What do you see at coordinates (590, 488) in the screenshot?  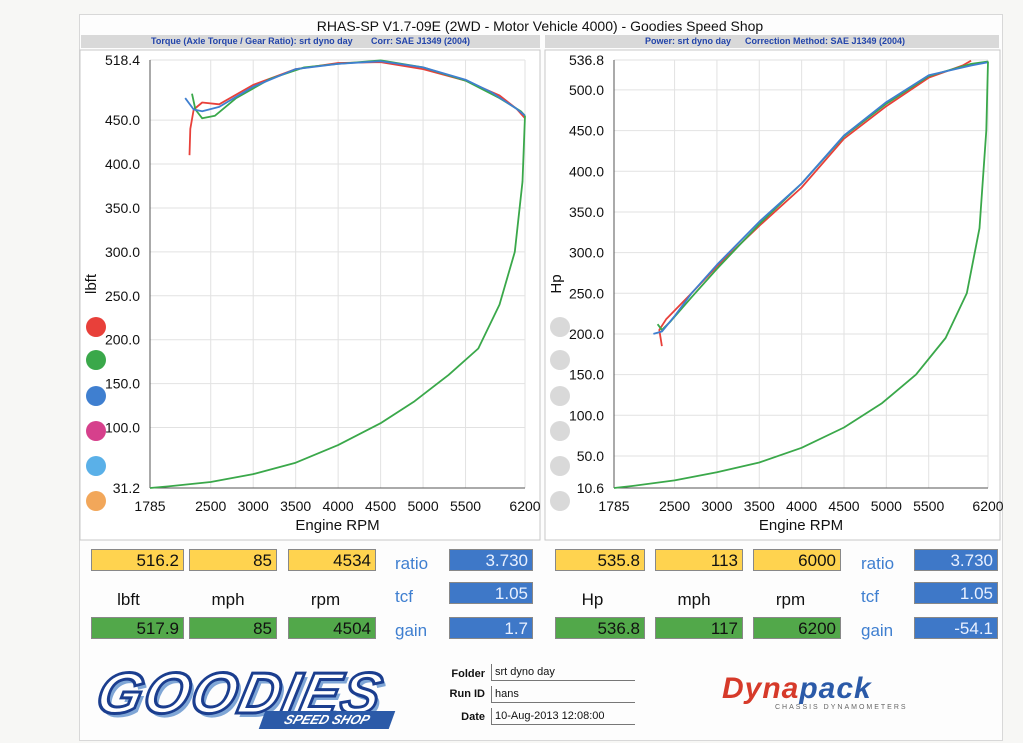 I see `y-tick-label: 10.6` at bounding box center [590, 488].